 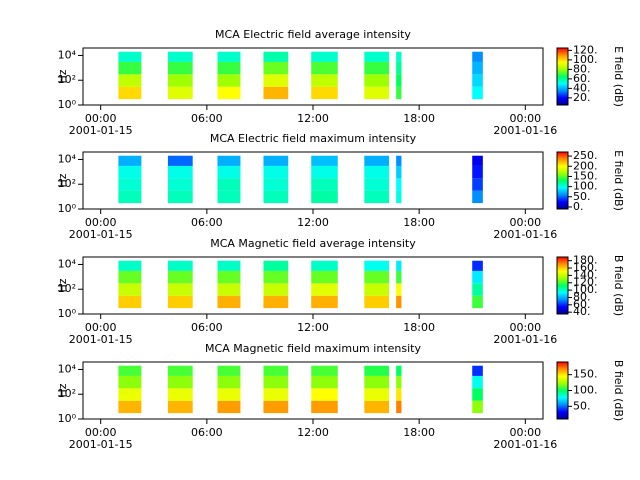 I want to click on colorbar-tick-label: 250., so click(x=585, y=155).